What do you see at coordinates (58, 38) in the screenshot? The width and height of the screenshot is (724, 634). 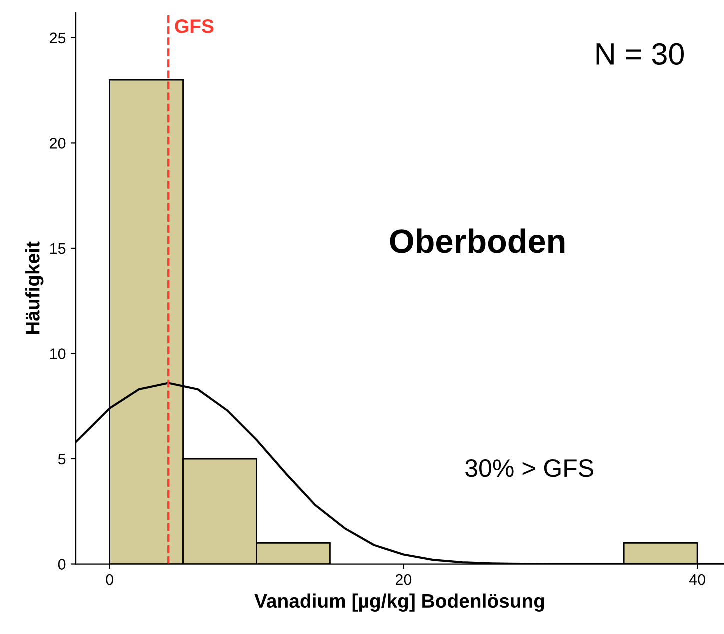 I see `y-tick-label: 25` at bounding box center [58, 38].